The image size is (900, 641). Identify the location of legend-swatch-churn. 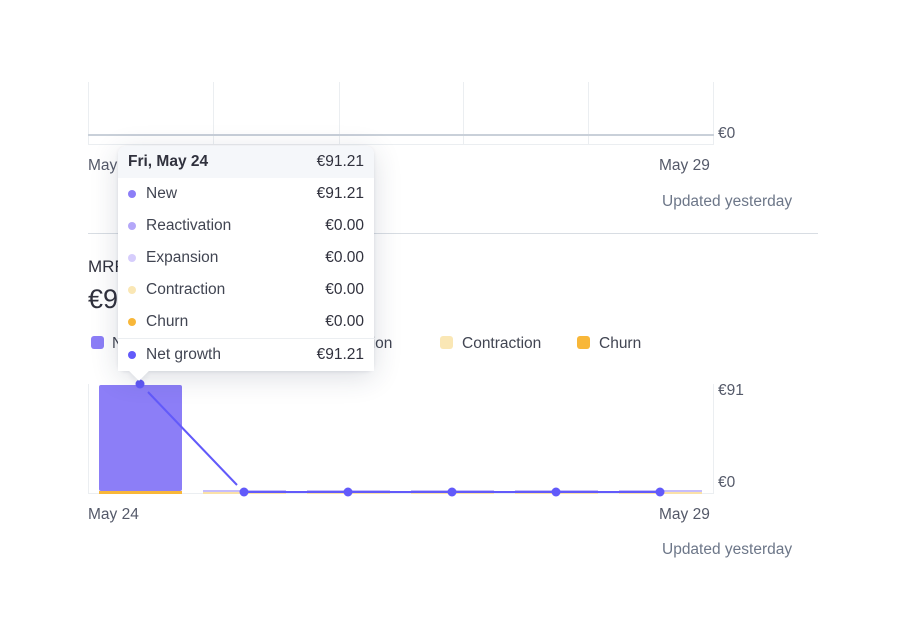
(583, 342).